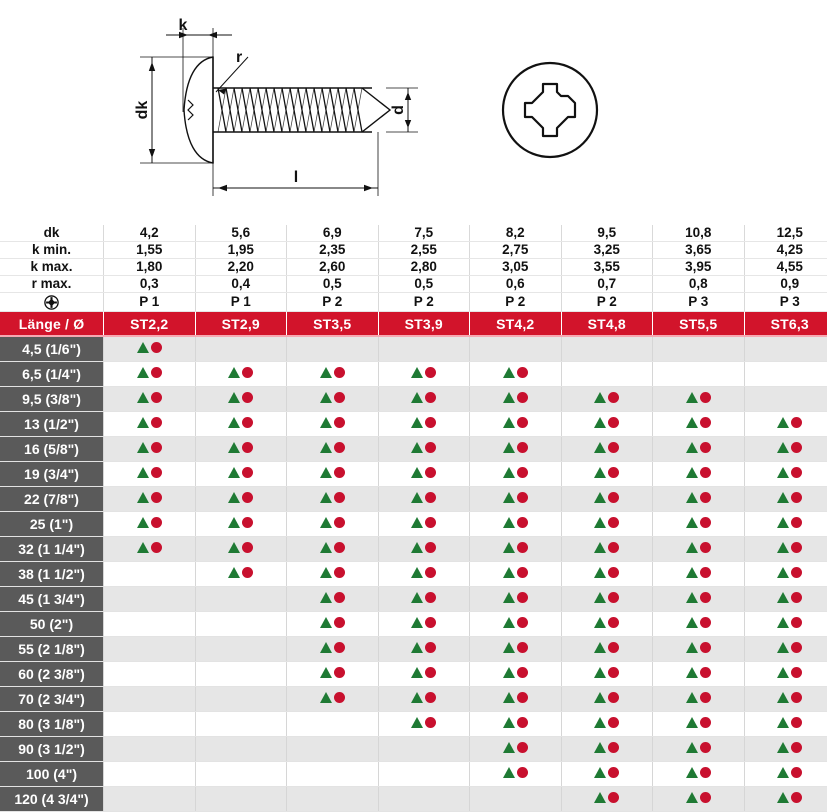  I want to click on size-column-header: ST2,2, so click(149, 324).